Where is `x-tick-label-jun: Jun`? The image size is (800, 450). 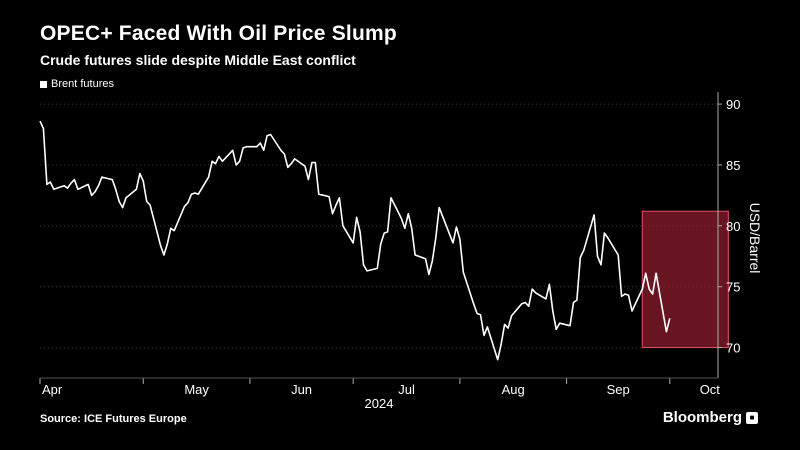 x-tick-label-jun: Jun is located at coordinates (301, 389).